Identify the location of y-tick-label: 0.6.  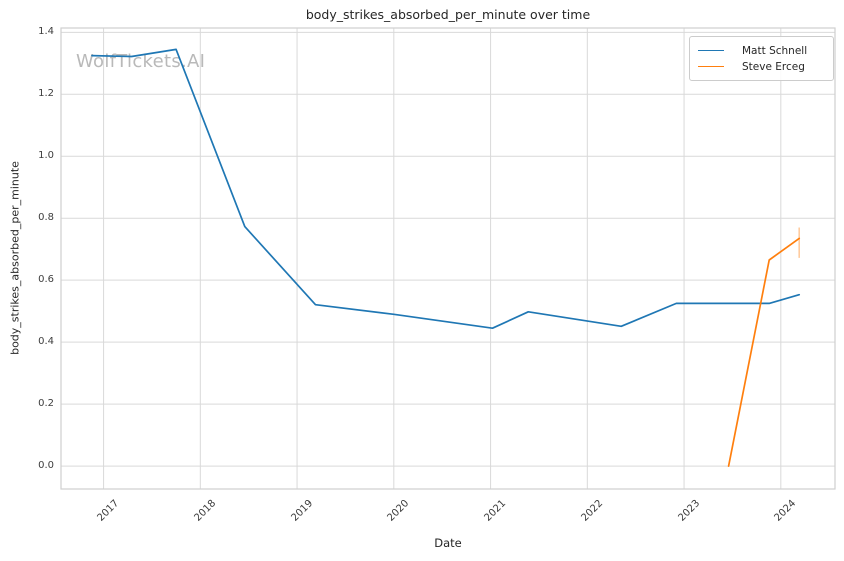
(46, 280).